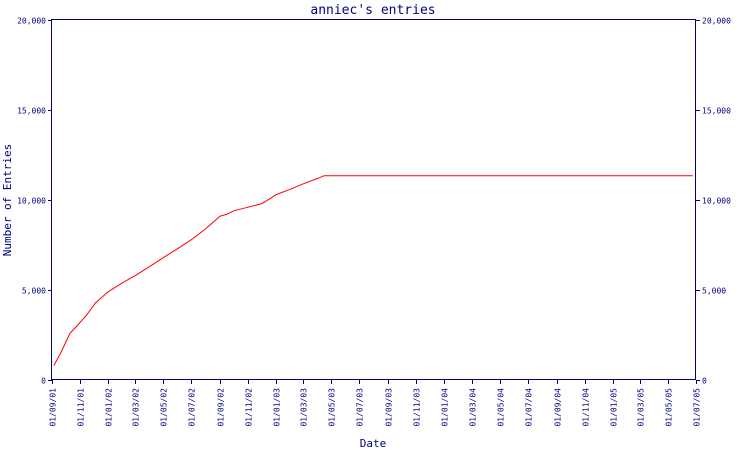  I want to click on x-tick-label: 01/11/03, so click(417, 407).